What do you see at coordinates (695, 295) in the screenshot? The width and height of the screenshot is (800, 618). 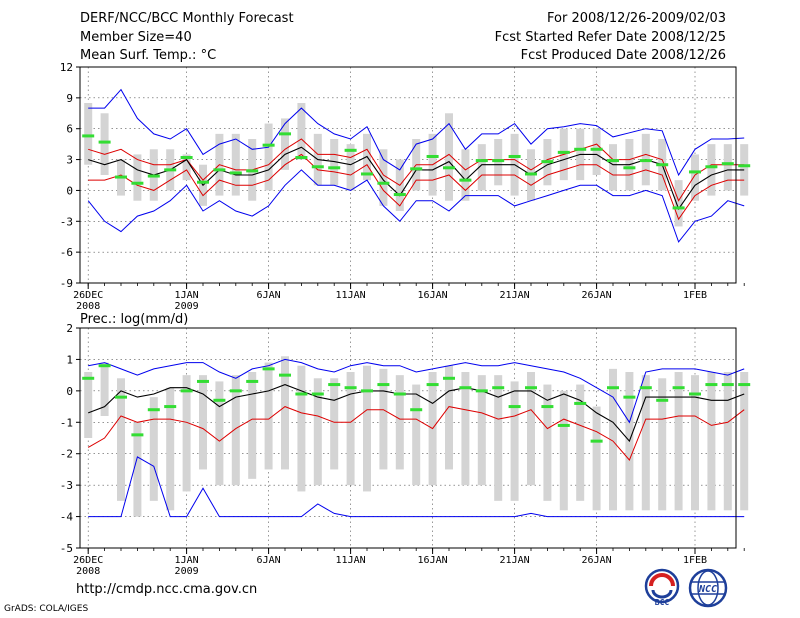 I see `temp-xtick-label-7-0: 1FEB` at bounding box center [695, 295].